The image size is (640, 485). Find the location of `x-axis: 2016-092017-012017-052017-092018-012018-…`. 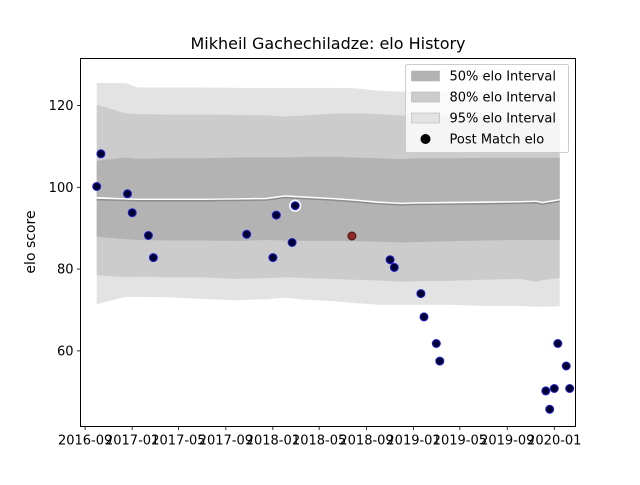

x-axis: 2016-092017-012017-052017-092018-012018-… is located at coordinates (319, 437).